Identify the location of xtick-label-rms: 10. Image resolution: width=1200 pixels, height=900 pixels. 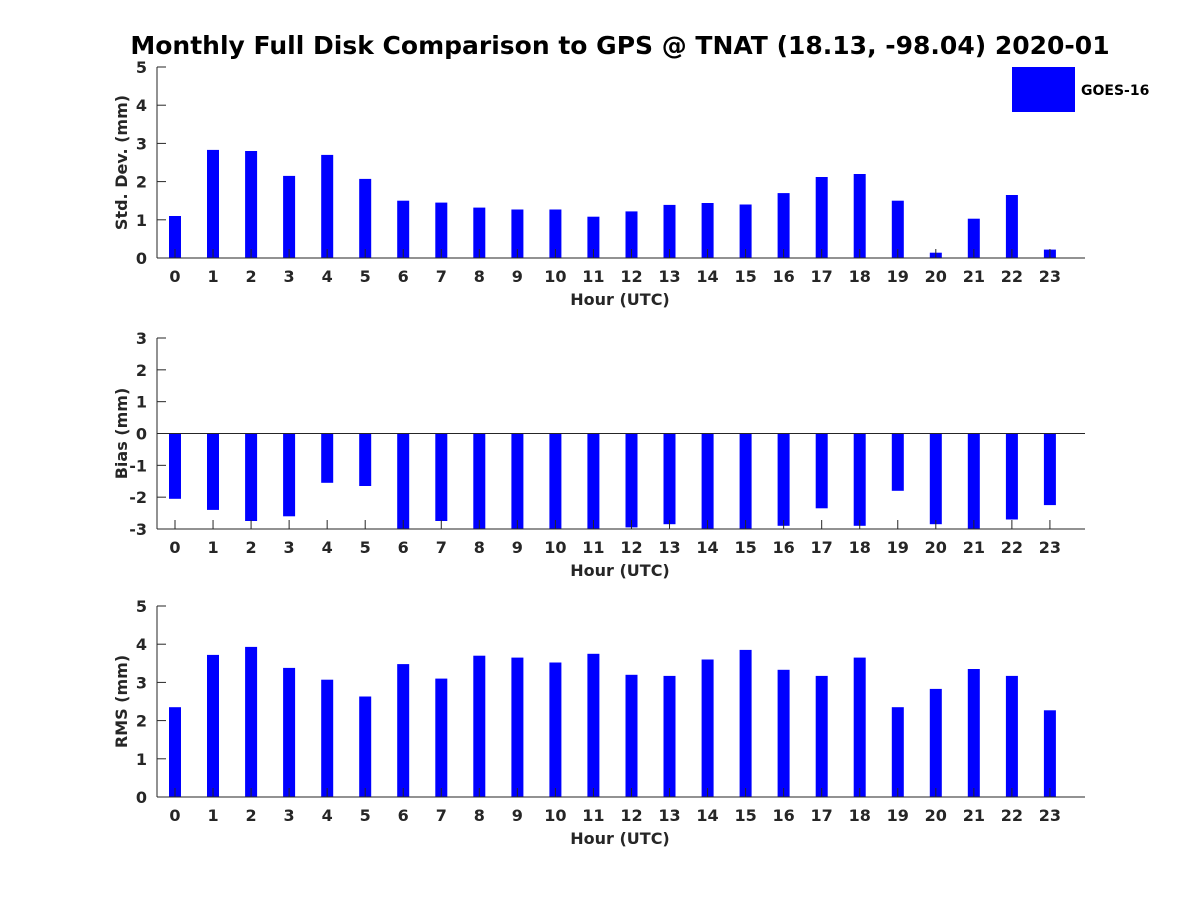
(555, 815).